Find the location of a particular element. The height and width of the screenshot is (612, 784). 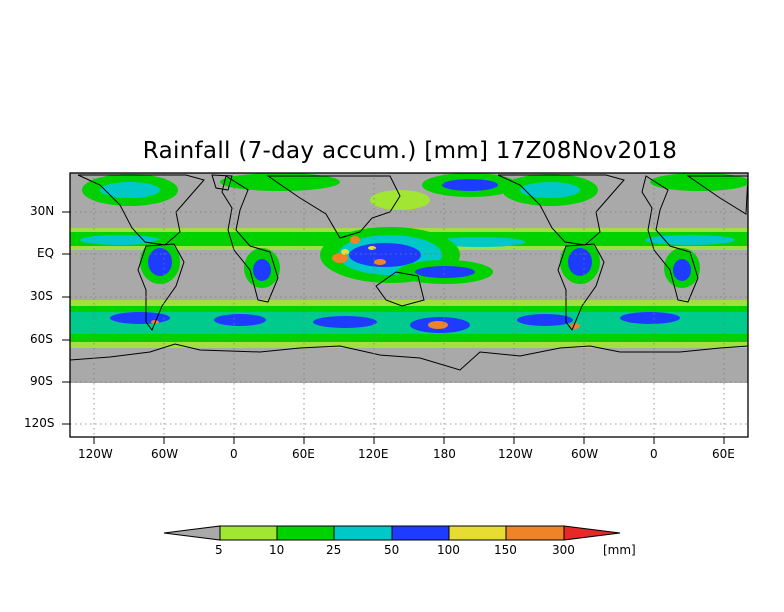

x-tick-label: 120E is located at coordinates (373, 454).